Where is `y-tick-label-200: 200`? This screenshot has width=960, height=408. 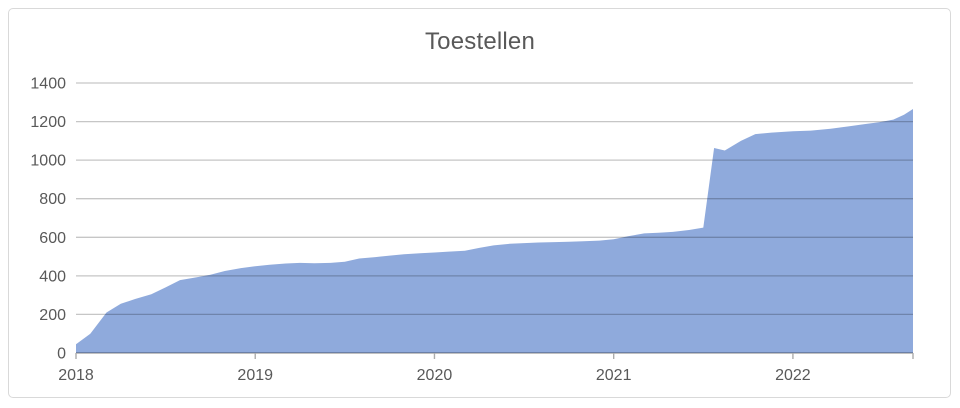 y-tick-label-200: 200 is located at coordinates (52, 315).